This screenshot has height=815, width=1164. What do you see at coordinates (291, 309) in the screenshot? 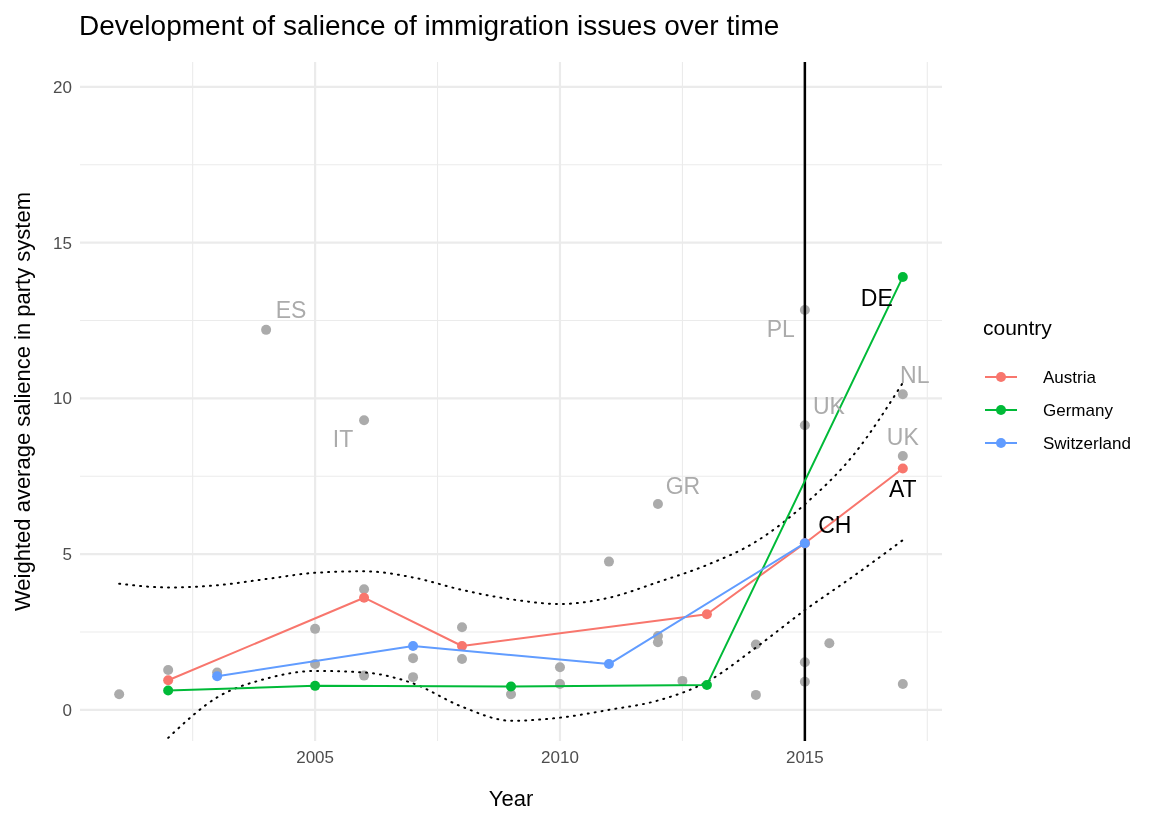
I see `annotation: ES` at bounding box center [291, 309].